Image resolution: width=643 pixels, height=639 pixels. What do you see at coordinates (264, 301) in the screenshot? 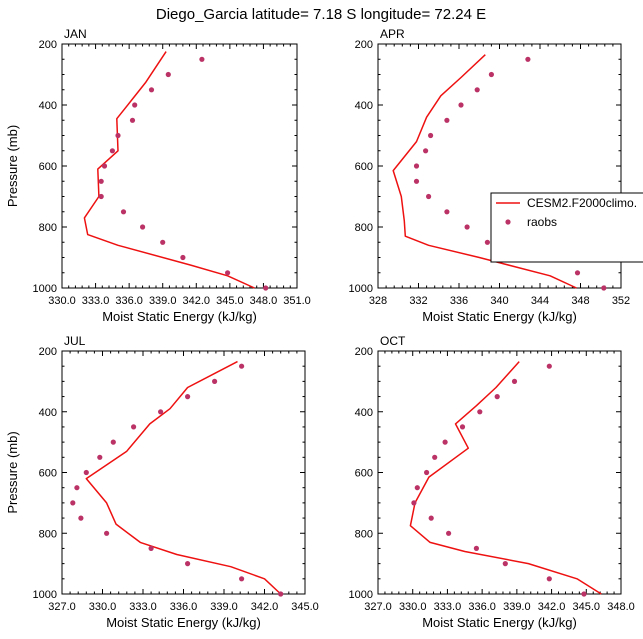
I see `x-tick-label: 348.0` at bounding box center [264, 301].